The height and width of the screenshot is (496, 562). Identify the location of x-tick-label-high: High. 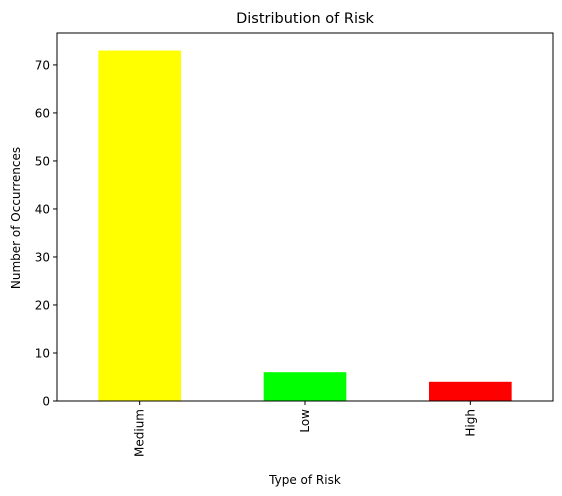
(470, 423).